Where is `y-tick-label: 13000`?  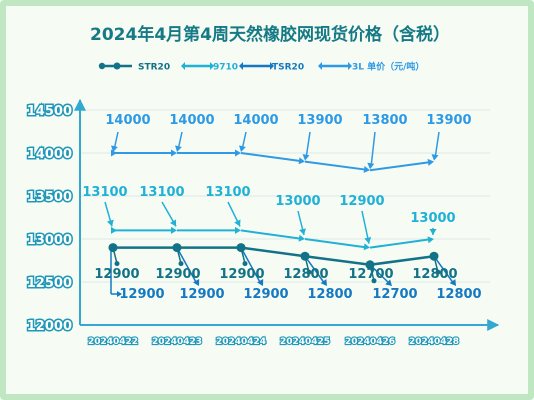 y-tick-label: 13000 is located at coordinates (49, 240).